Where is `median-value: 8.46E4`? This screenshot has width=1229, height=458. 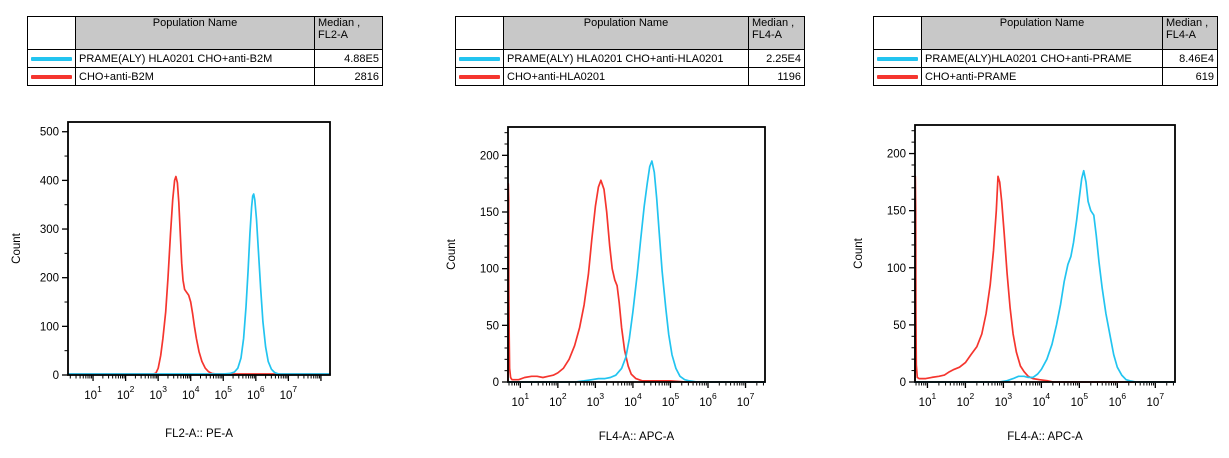
median-value: 8.46E4 is located at coordinates (1190, 58).